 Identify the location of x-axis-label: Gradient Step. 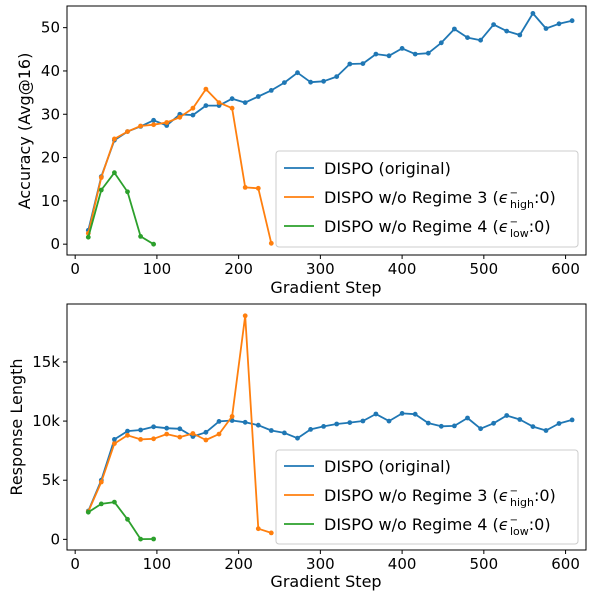
(325, 287).